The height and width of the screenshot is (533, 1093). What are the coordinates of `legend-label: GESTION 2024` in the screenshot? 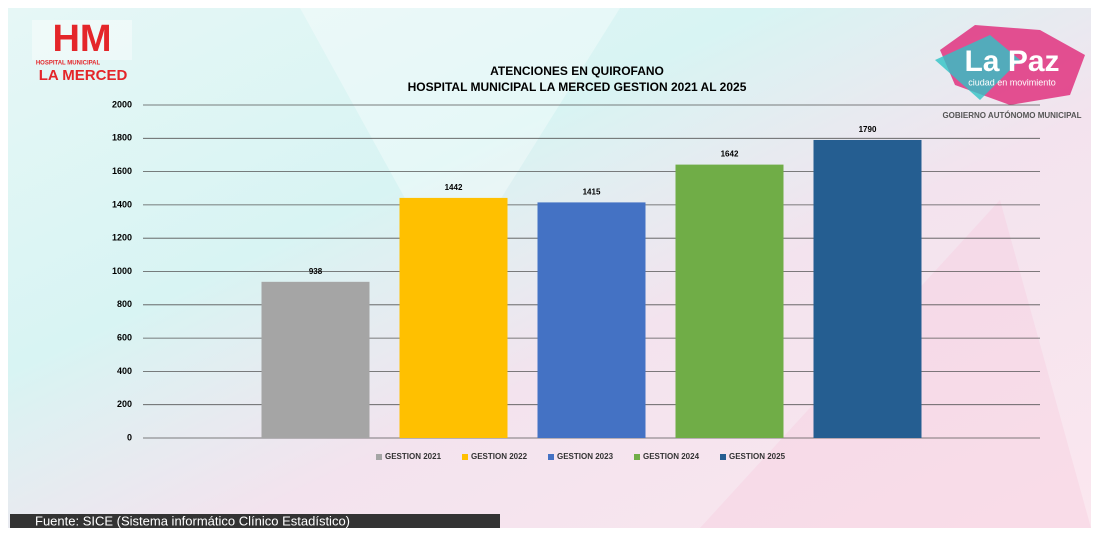 It's located at (671, 456).